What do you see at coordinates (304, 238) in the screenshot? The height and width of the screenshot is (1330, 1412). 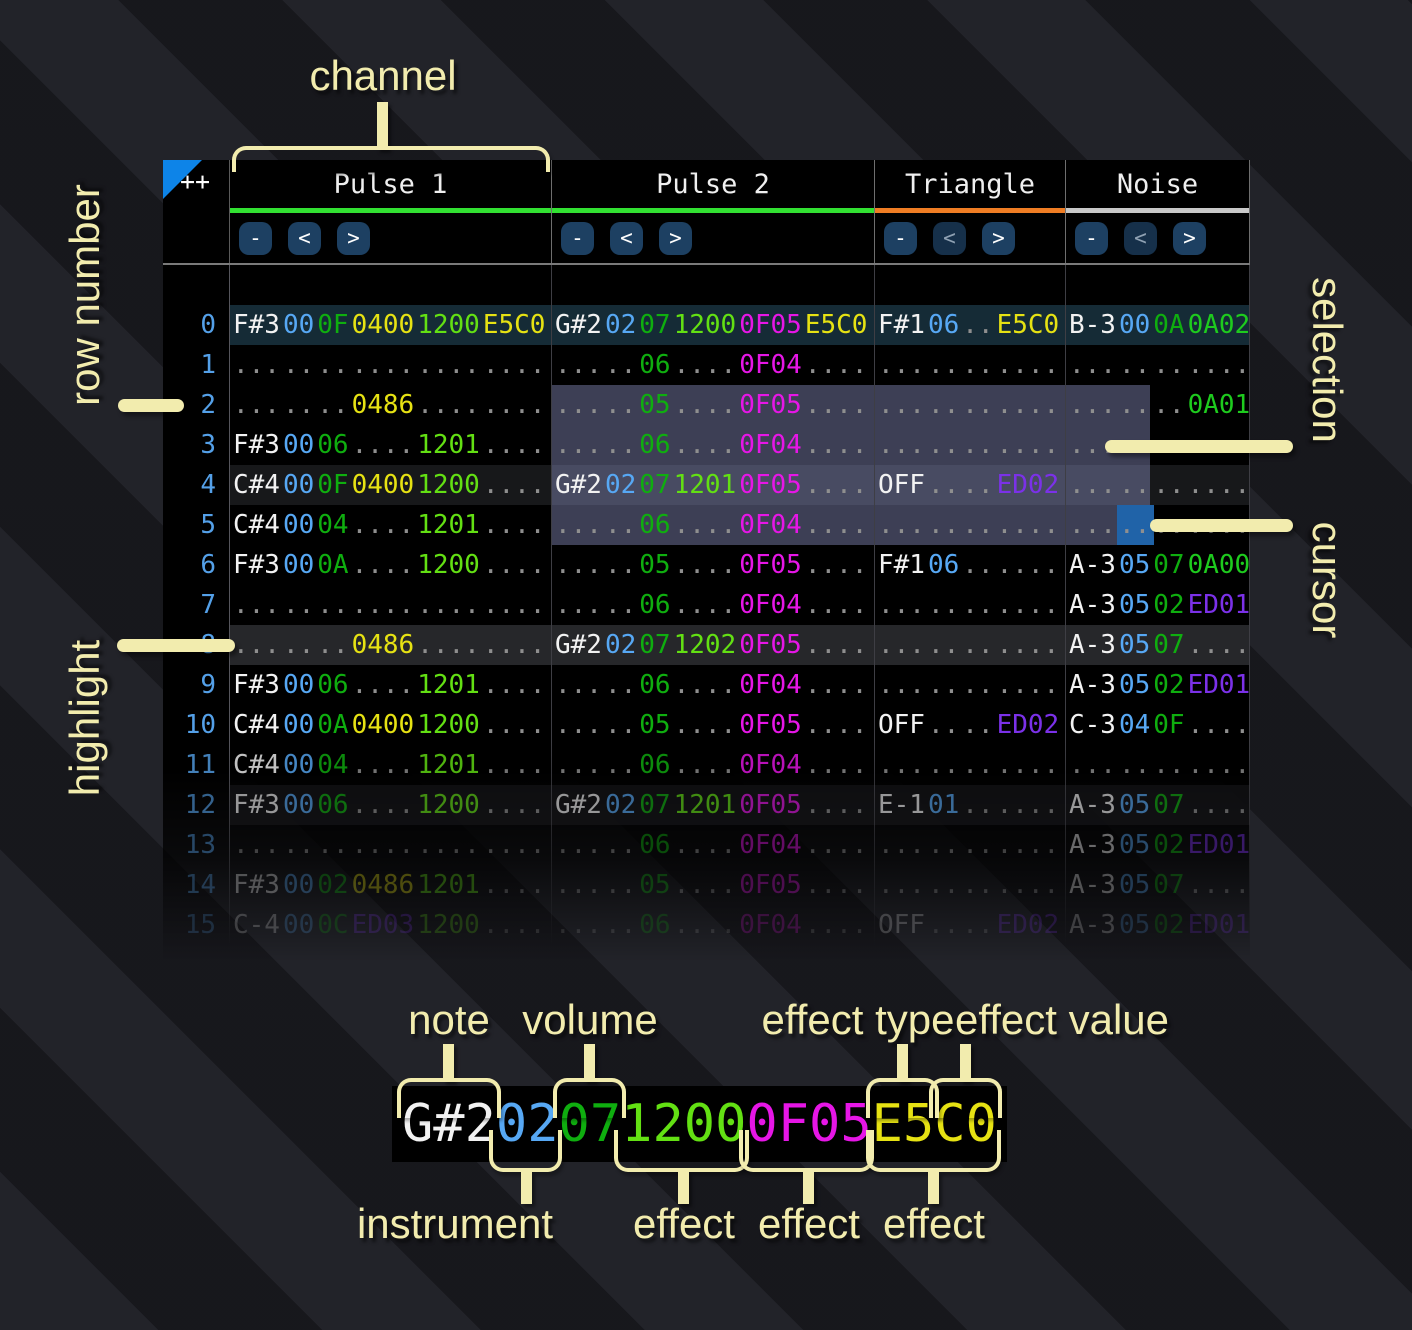 I see `remove-effect-column-button: <` at bounding box center [304, 238].